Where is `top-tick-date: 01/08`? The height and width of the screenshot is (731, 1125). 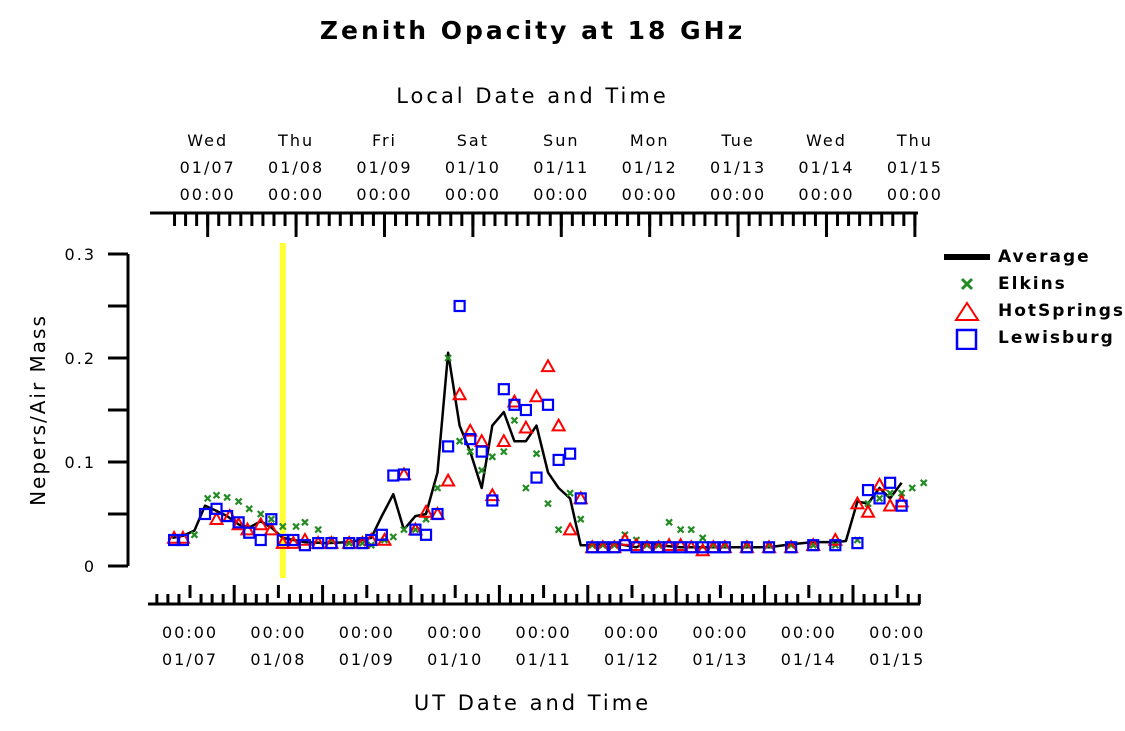 top-tick-date: 01/08 is located at coordinates (296, 167).